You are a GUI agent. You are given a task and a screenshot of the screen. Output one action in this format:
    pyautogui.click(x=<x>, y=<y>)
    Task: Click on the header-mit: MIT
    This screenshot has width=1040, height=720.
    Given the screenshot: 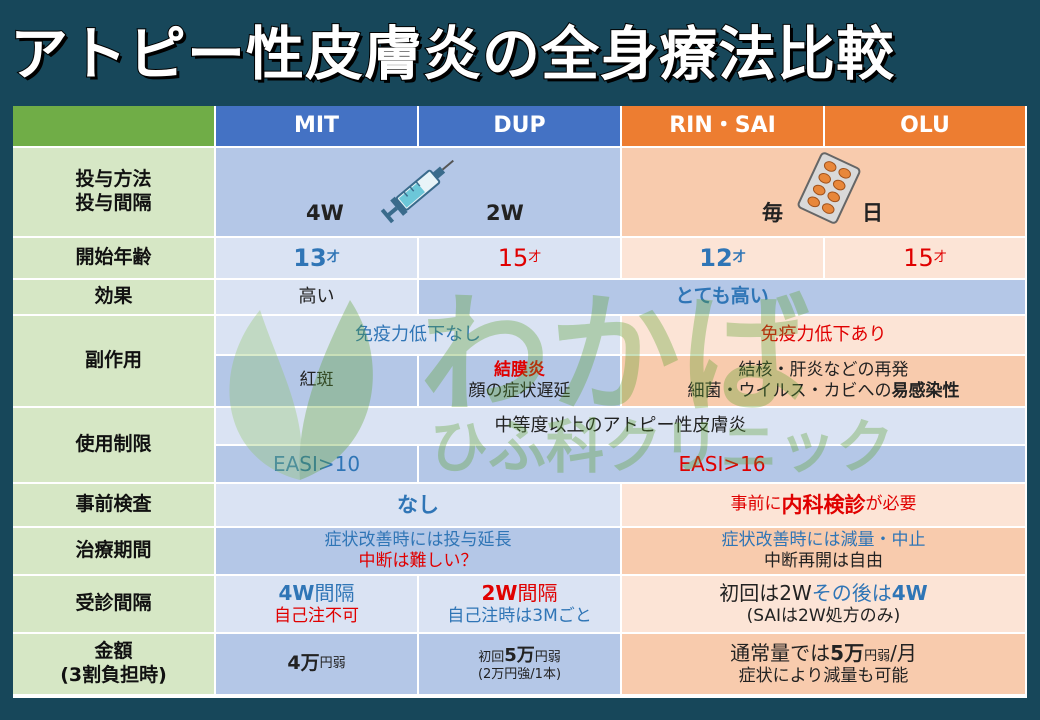 What is the action you would take?
    pyautogui.click(x=317, y=127)
    